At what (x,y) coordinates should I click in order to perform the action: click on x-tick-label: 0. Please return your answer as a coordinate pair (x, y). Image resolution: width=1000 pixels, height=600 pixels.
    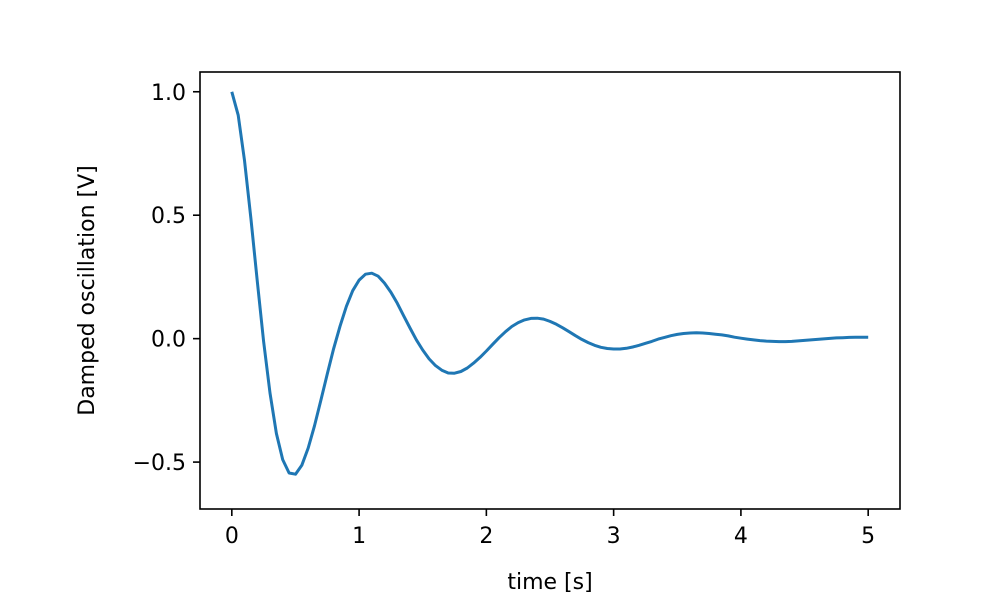
    Looking at the image, I should click on (232, 536).